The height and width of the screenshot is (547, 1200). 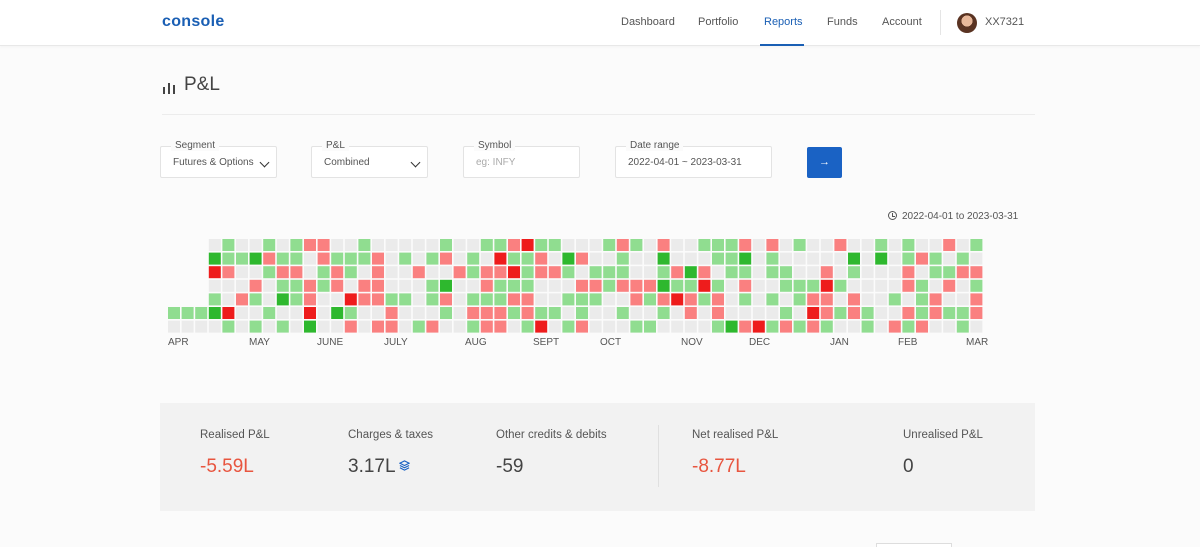 I want to click on submit-button: →, so click(x=824, y=162).